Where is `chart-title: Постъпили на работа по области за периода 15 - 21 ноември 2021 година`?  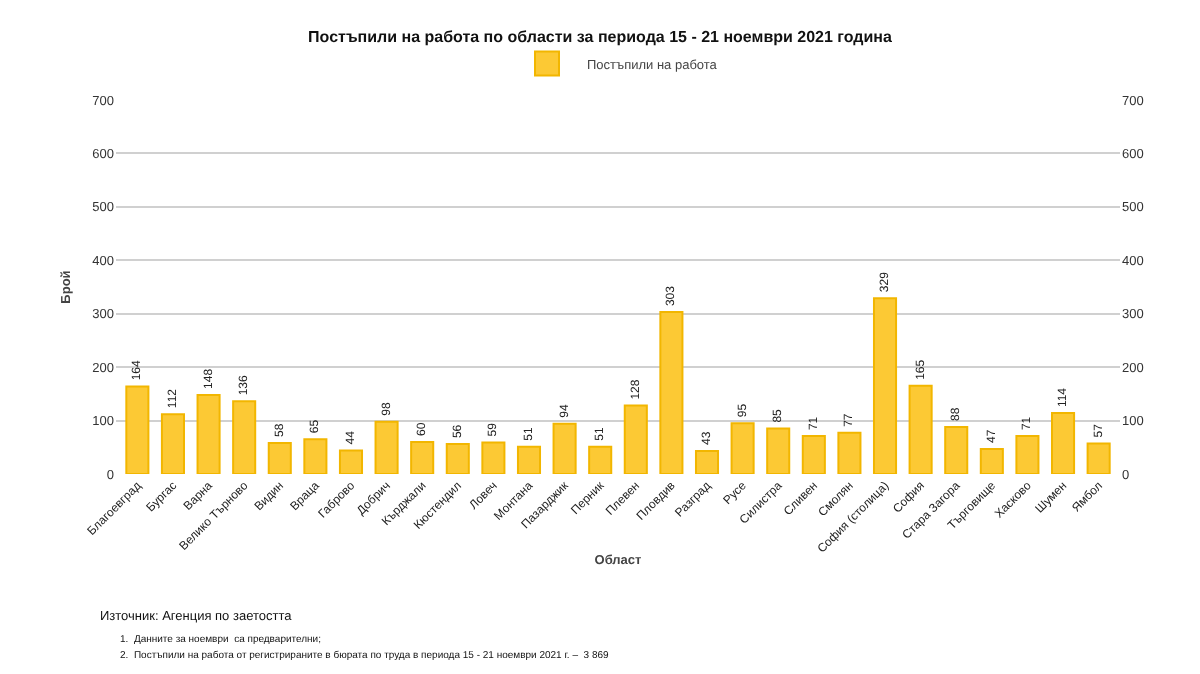 chart-title: Постъпили на работа по области за периода 15 - 21 ноември 2021 година is located at coordinates (600, 36).